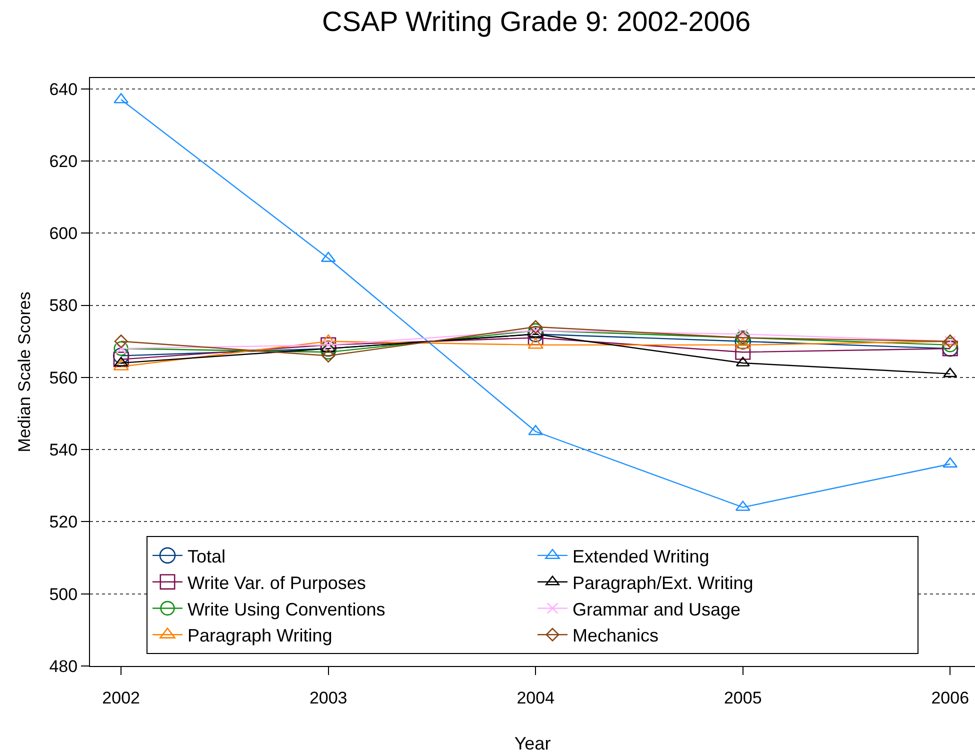 The width and height of the screenshot is (975, 756). I want to click on chart-title: CSAP Writing Grade 9: 2002-2006, so click(536, 21).